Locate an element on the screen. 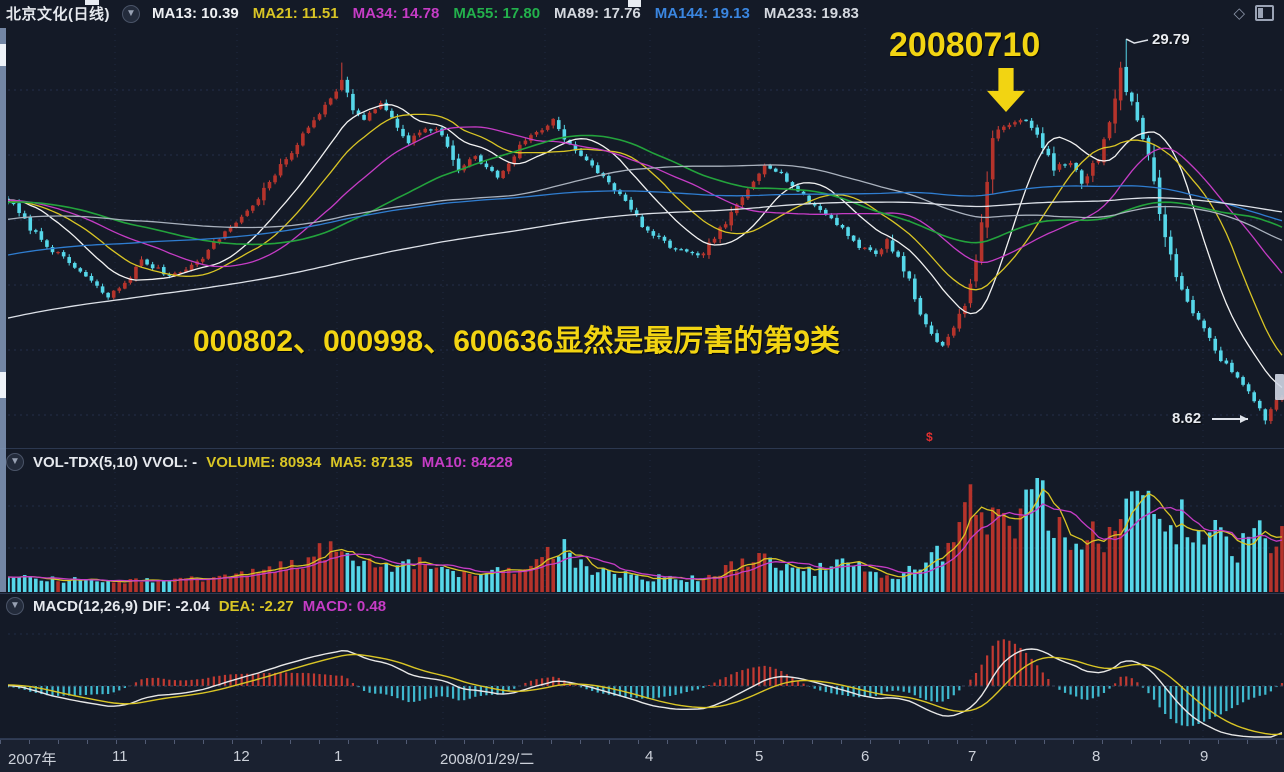 The image size is (1284, 772). ma-legend-item: MA21: 11.51 is located at coordinates (295, 13).